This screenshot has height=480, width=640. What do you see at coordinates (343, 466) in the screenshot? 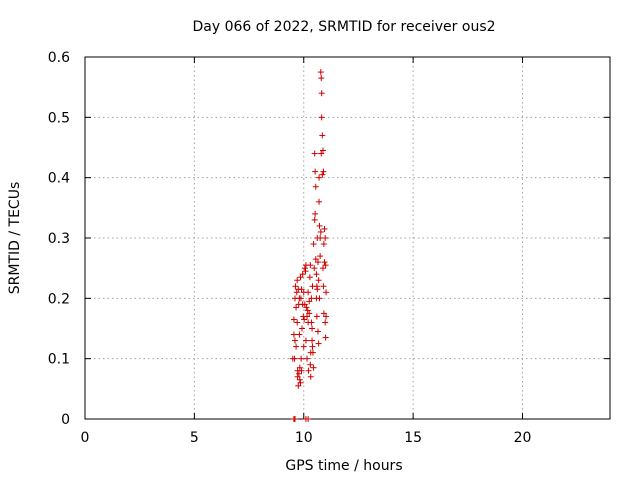
I see `x-axis-label: GPS time / hours` at bounding box center [343, 466].